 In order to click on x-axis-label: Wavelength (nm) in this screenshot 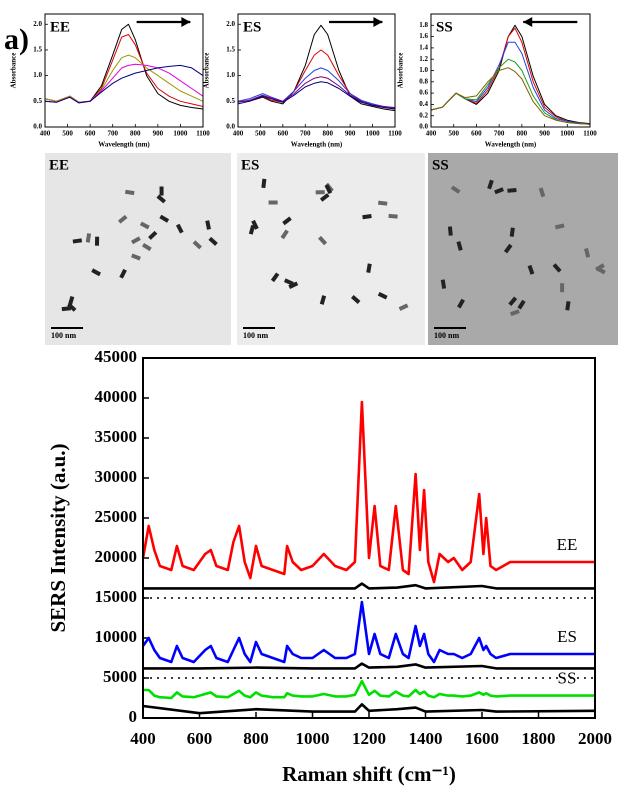, I will do `click(124, 145)`.